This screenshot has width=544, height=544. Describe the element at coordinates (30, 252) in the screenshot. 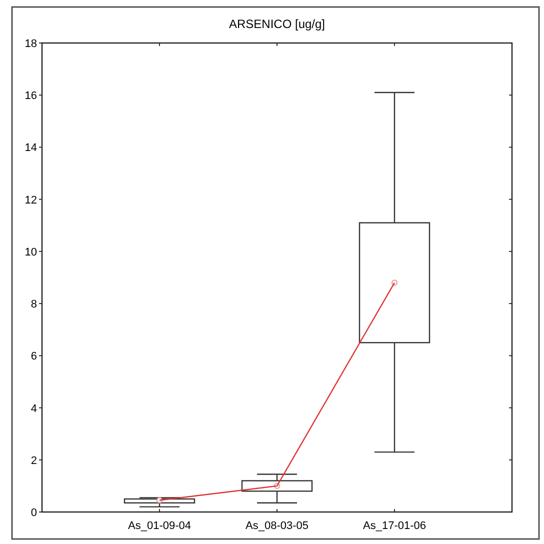

I see `y-tick-label: 10` at that location.